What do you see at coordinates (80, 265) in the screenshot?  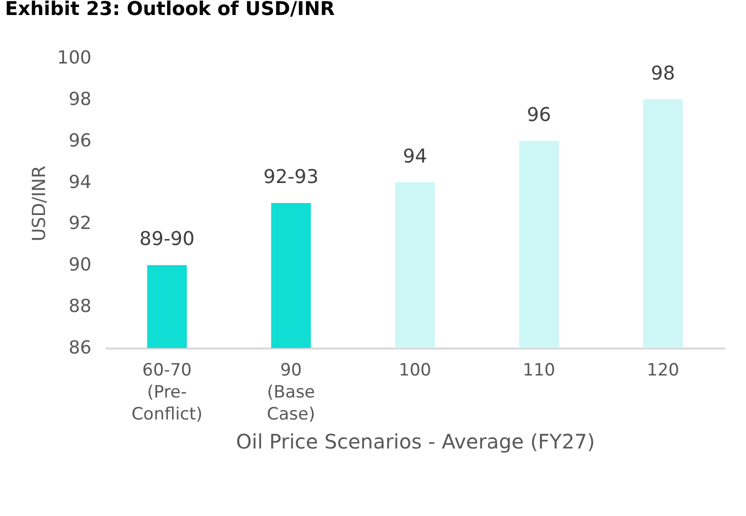 I see `y-tick-label: 90` at bounding box center [80, 265].